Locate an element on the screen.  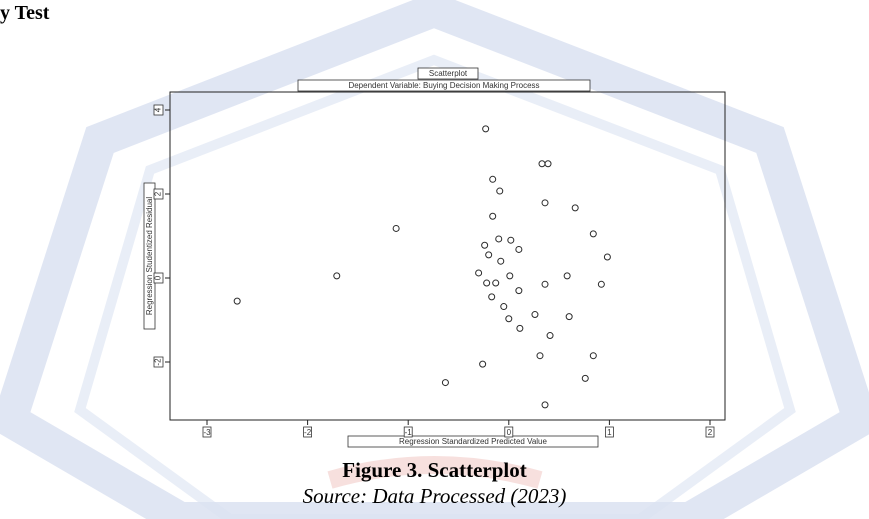
y-axis-label-box is located at coordinates (149, 256).